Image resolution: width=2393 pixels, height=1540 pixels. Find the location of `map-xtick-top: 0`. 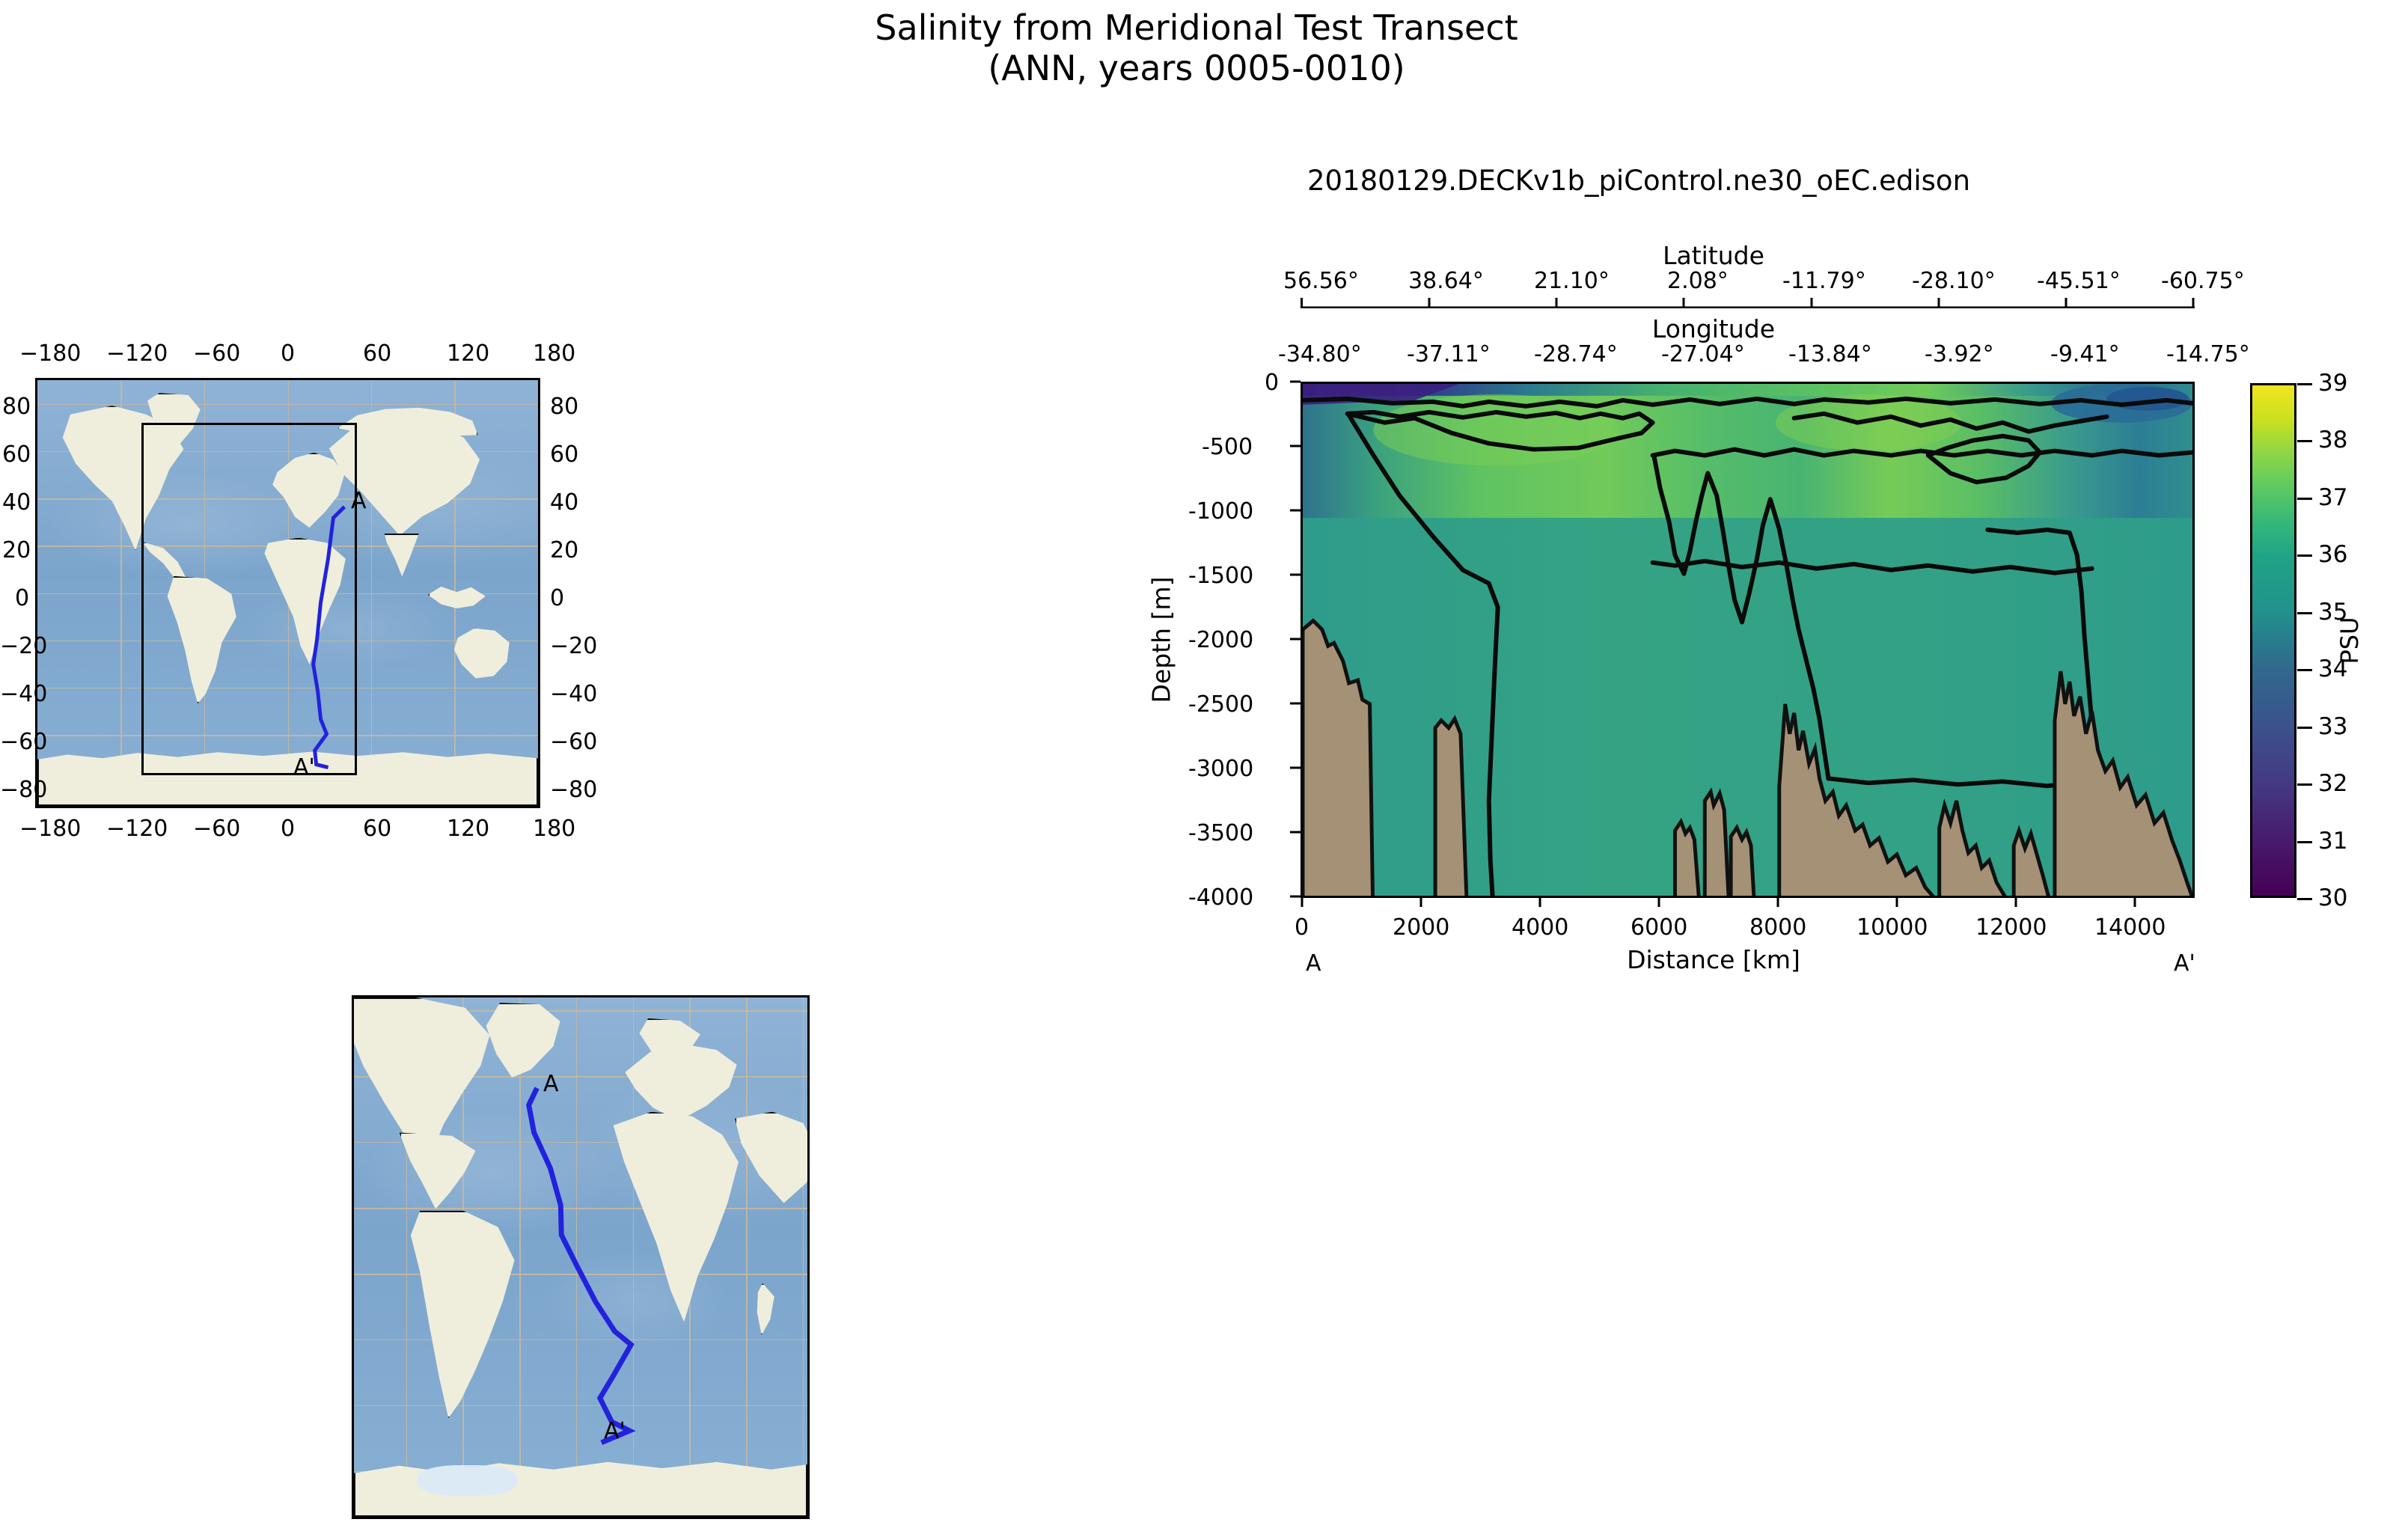

map-xtick-top: 0 is located at coordinates (288, 354).